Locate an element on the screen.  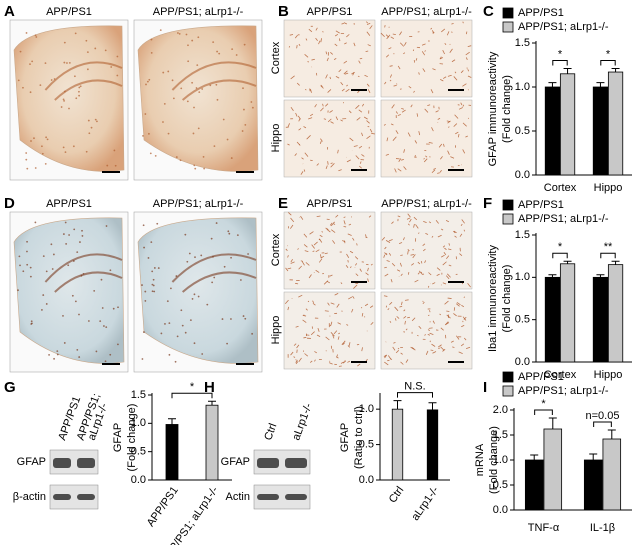
legend-label: APP/PS1 is located at coordinates (541, 205).